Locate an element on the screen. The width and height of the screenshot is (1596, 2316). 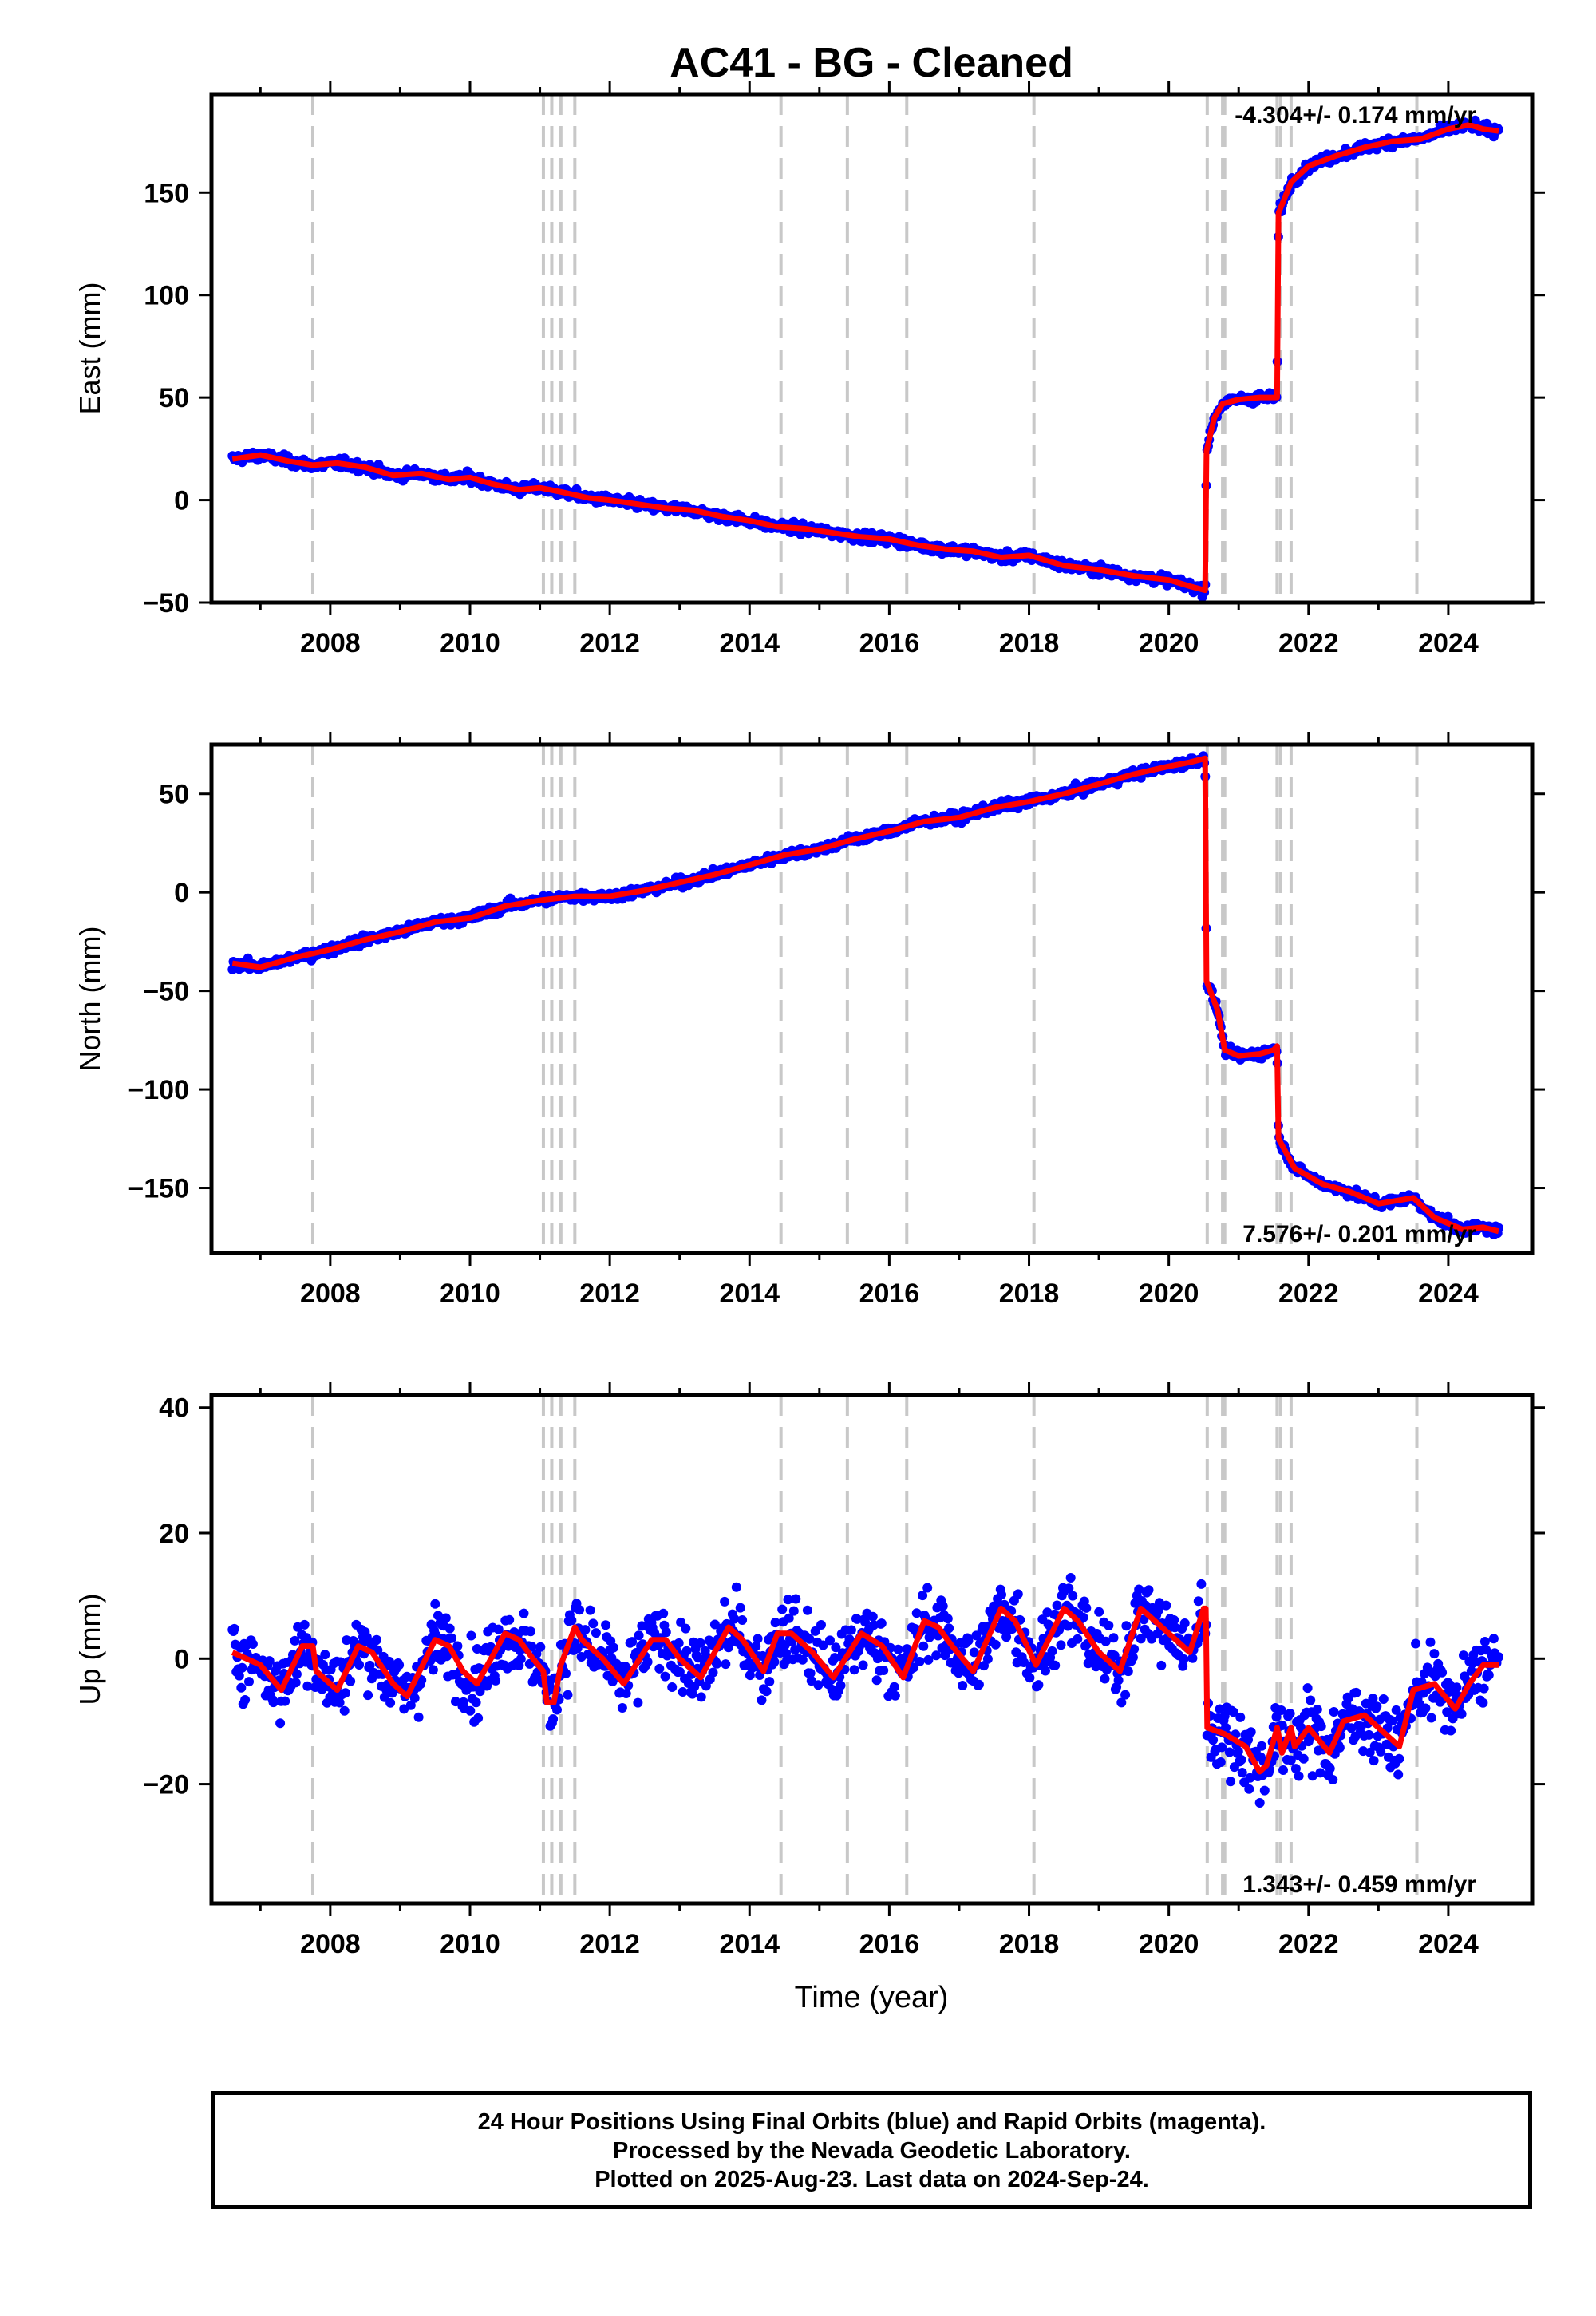
x-tick-label-east: 2014 is located at coordinates (749, 643).